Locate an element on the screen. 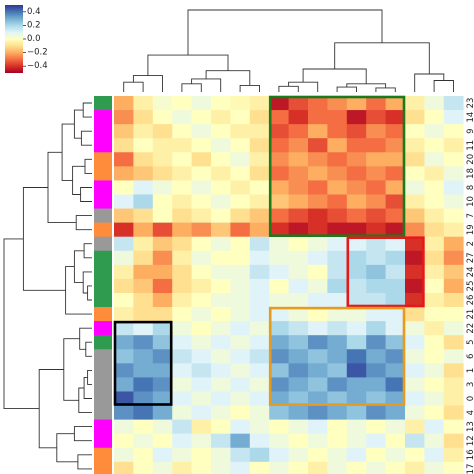  y-tick-label: 24 is located at coordinates (470, 271).